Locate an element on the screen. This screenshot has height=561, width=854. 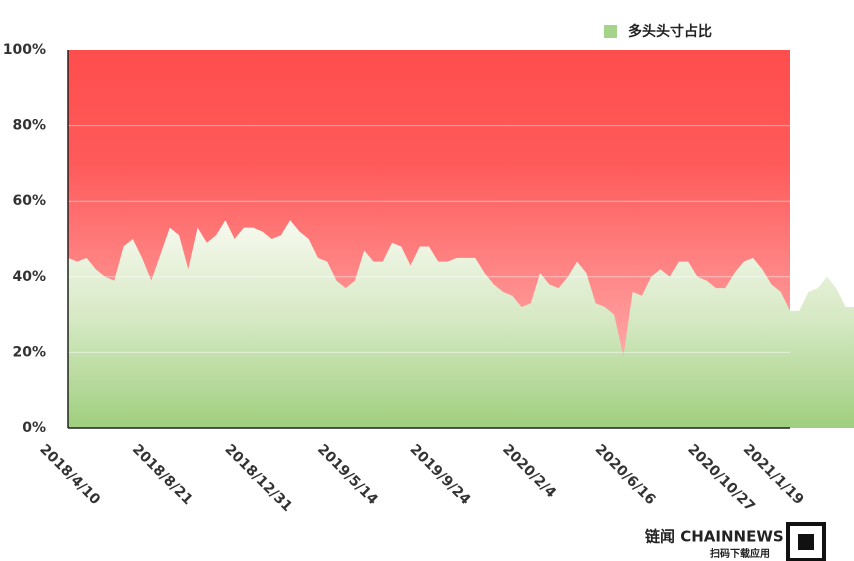
x-tick-label: 2019/9/24 is located at coordinates (440, 474).